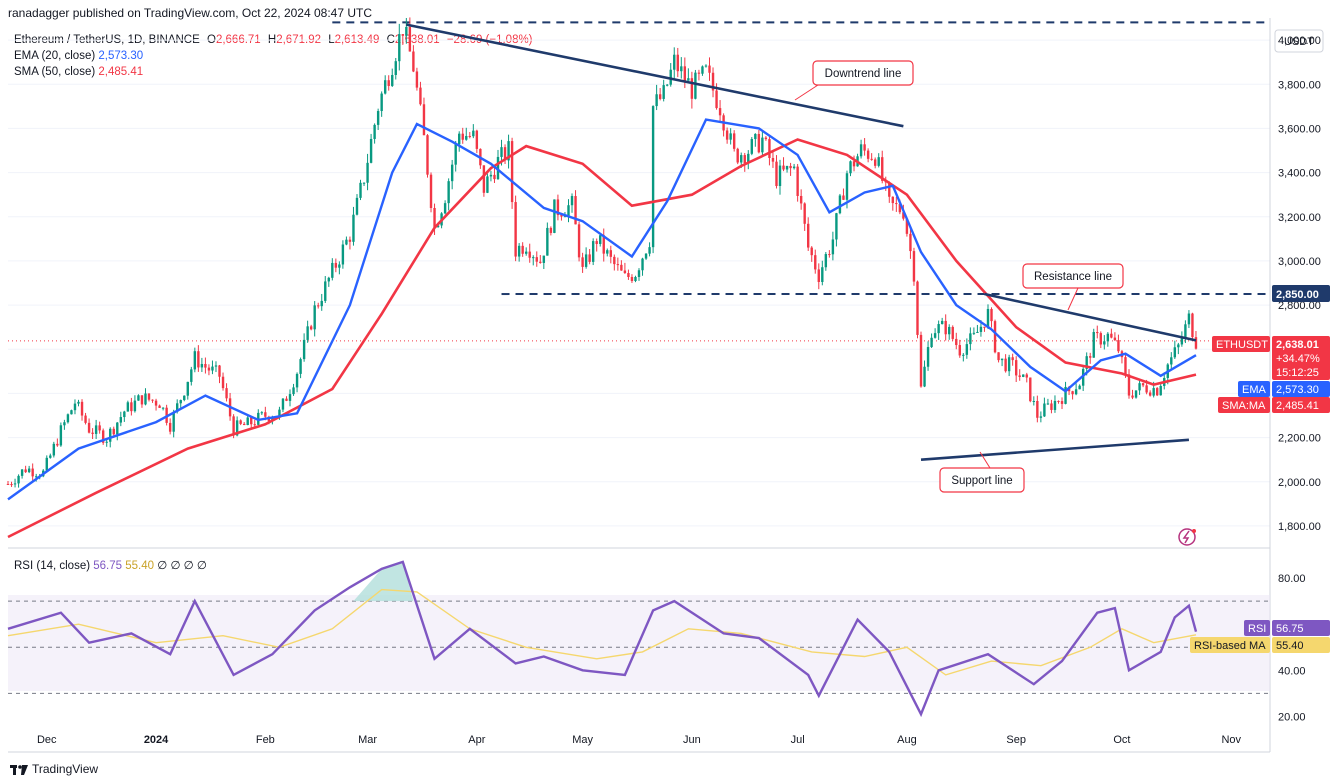 This screenshot has height=782, width=1339. I want to click on price-tick-label: 3,400.00, so click(1299, 174).